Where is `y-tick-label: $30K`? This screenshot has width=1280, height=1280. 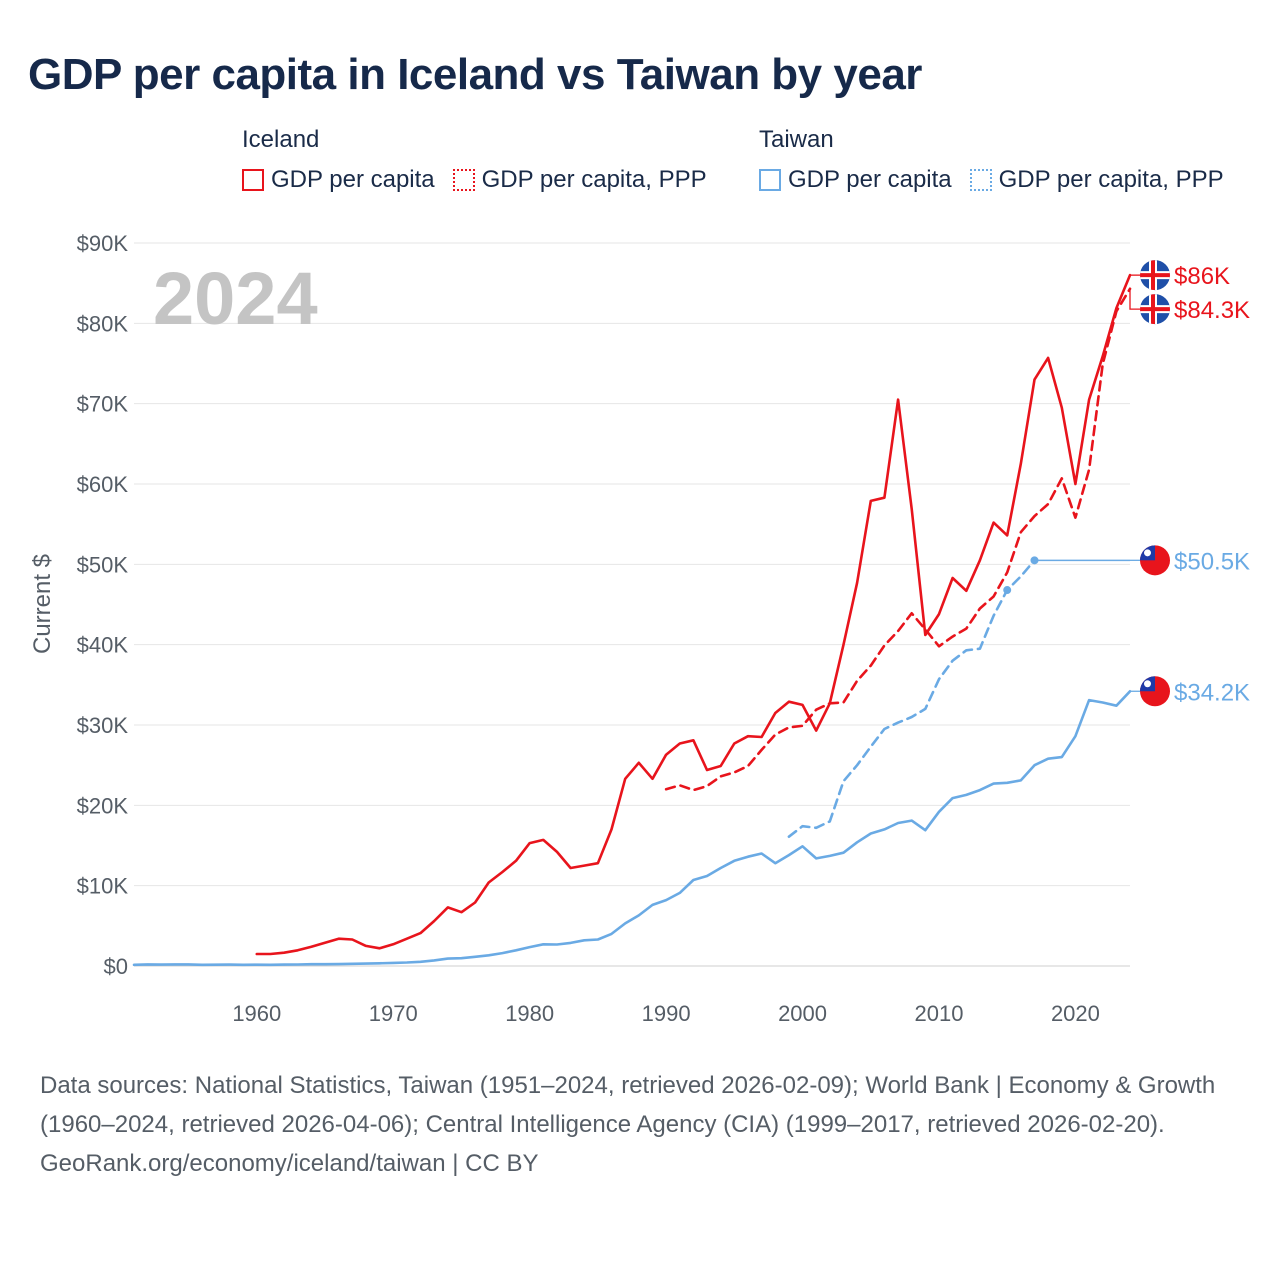
y-tick-label: $30K is located at coordinates (103, 725).